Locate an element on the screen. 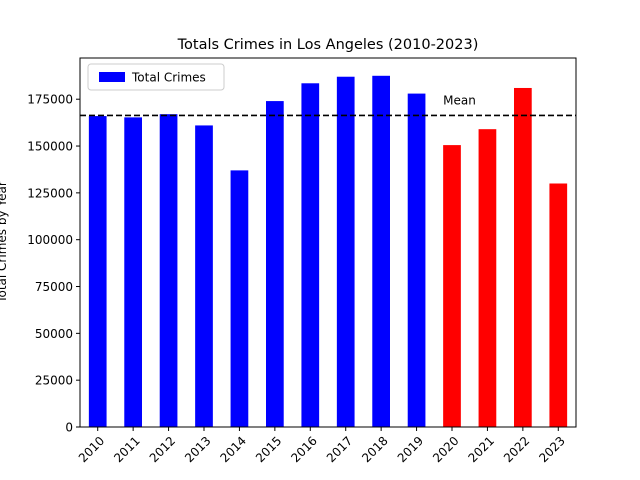 This screenshot has width=640, height=480. bar-2012 is located at coordinates (168, 270).